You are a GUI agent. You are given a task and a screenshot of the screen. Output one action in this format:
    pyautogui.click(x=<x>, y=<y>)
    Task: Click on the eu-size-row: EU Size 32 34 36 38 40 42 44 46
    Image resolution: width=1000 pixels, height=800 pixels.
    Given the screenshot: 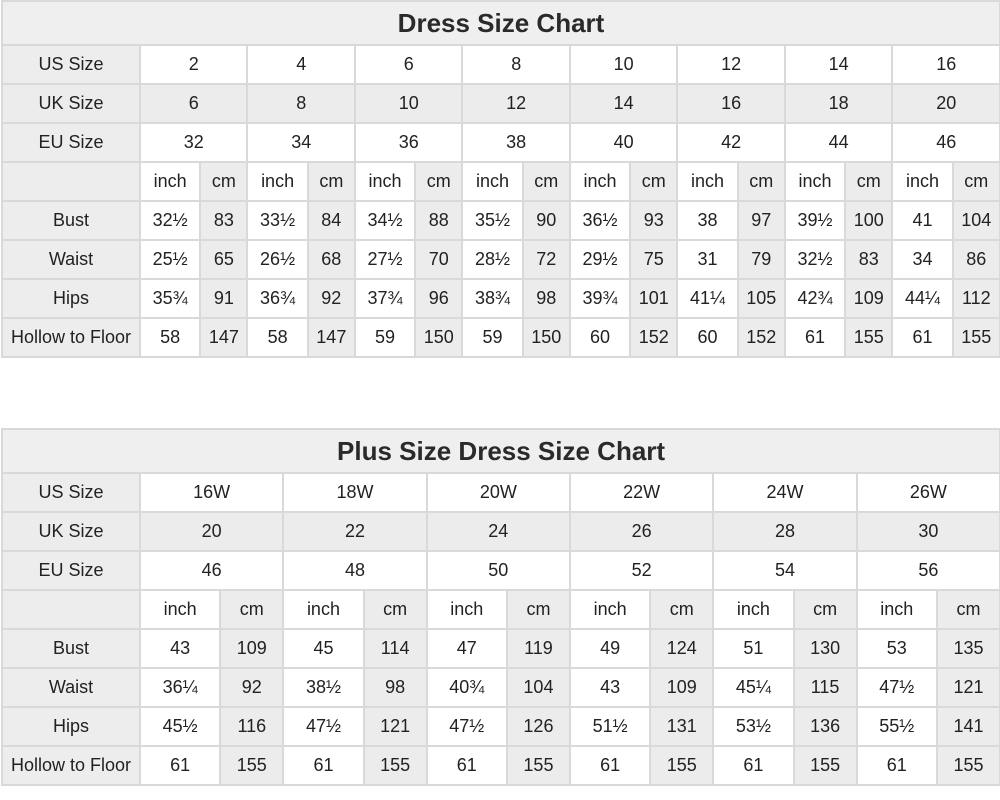 What is the action you would take?
    pyautogui.click(x=500, y=142)
    